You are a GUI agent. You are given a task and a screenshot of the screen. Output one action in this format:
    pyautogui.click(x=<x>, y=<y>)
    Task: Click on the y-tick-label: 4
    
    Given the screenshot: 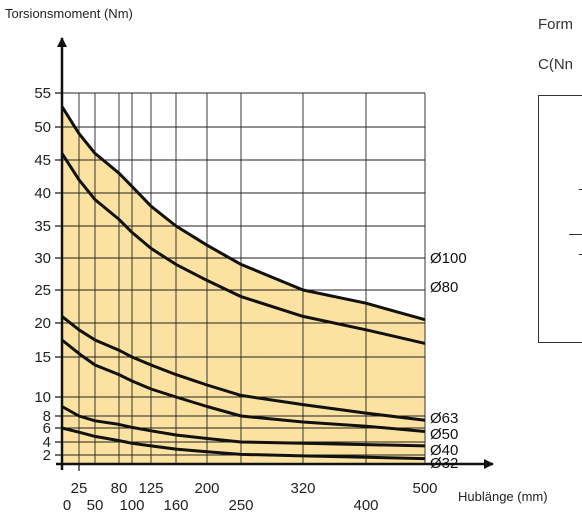 What is the action you would take?
    pyautogui.click(x=47, y=442)
    